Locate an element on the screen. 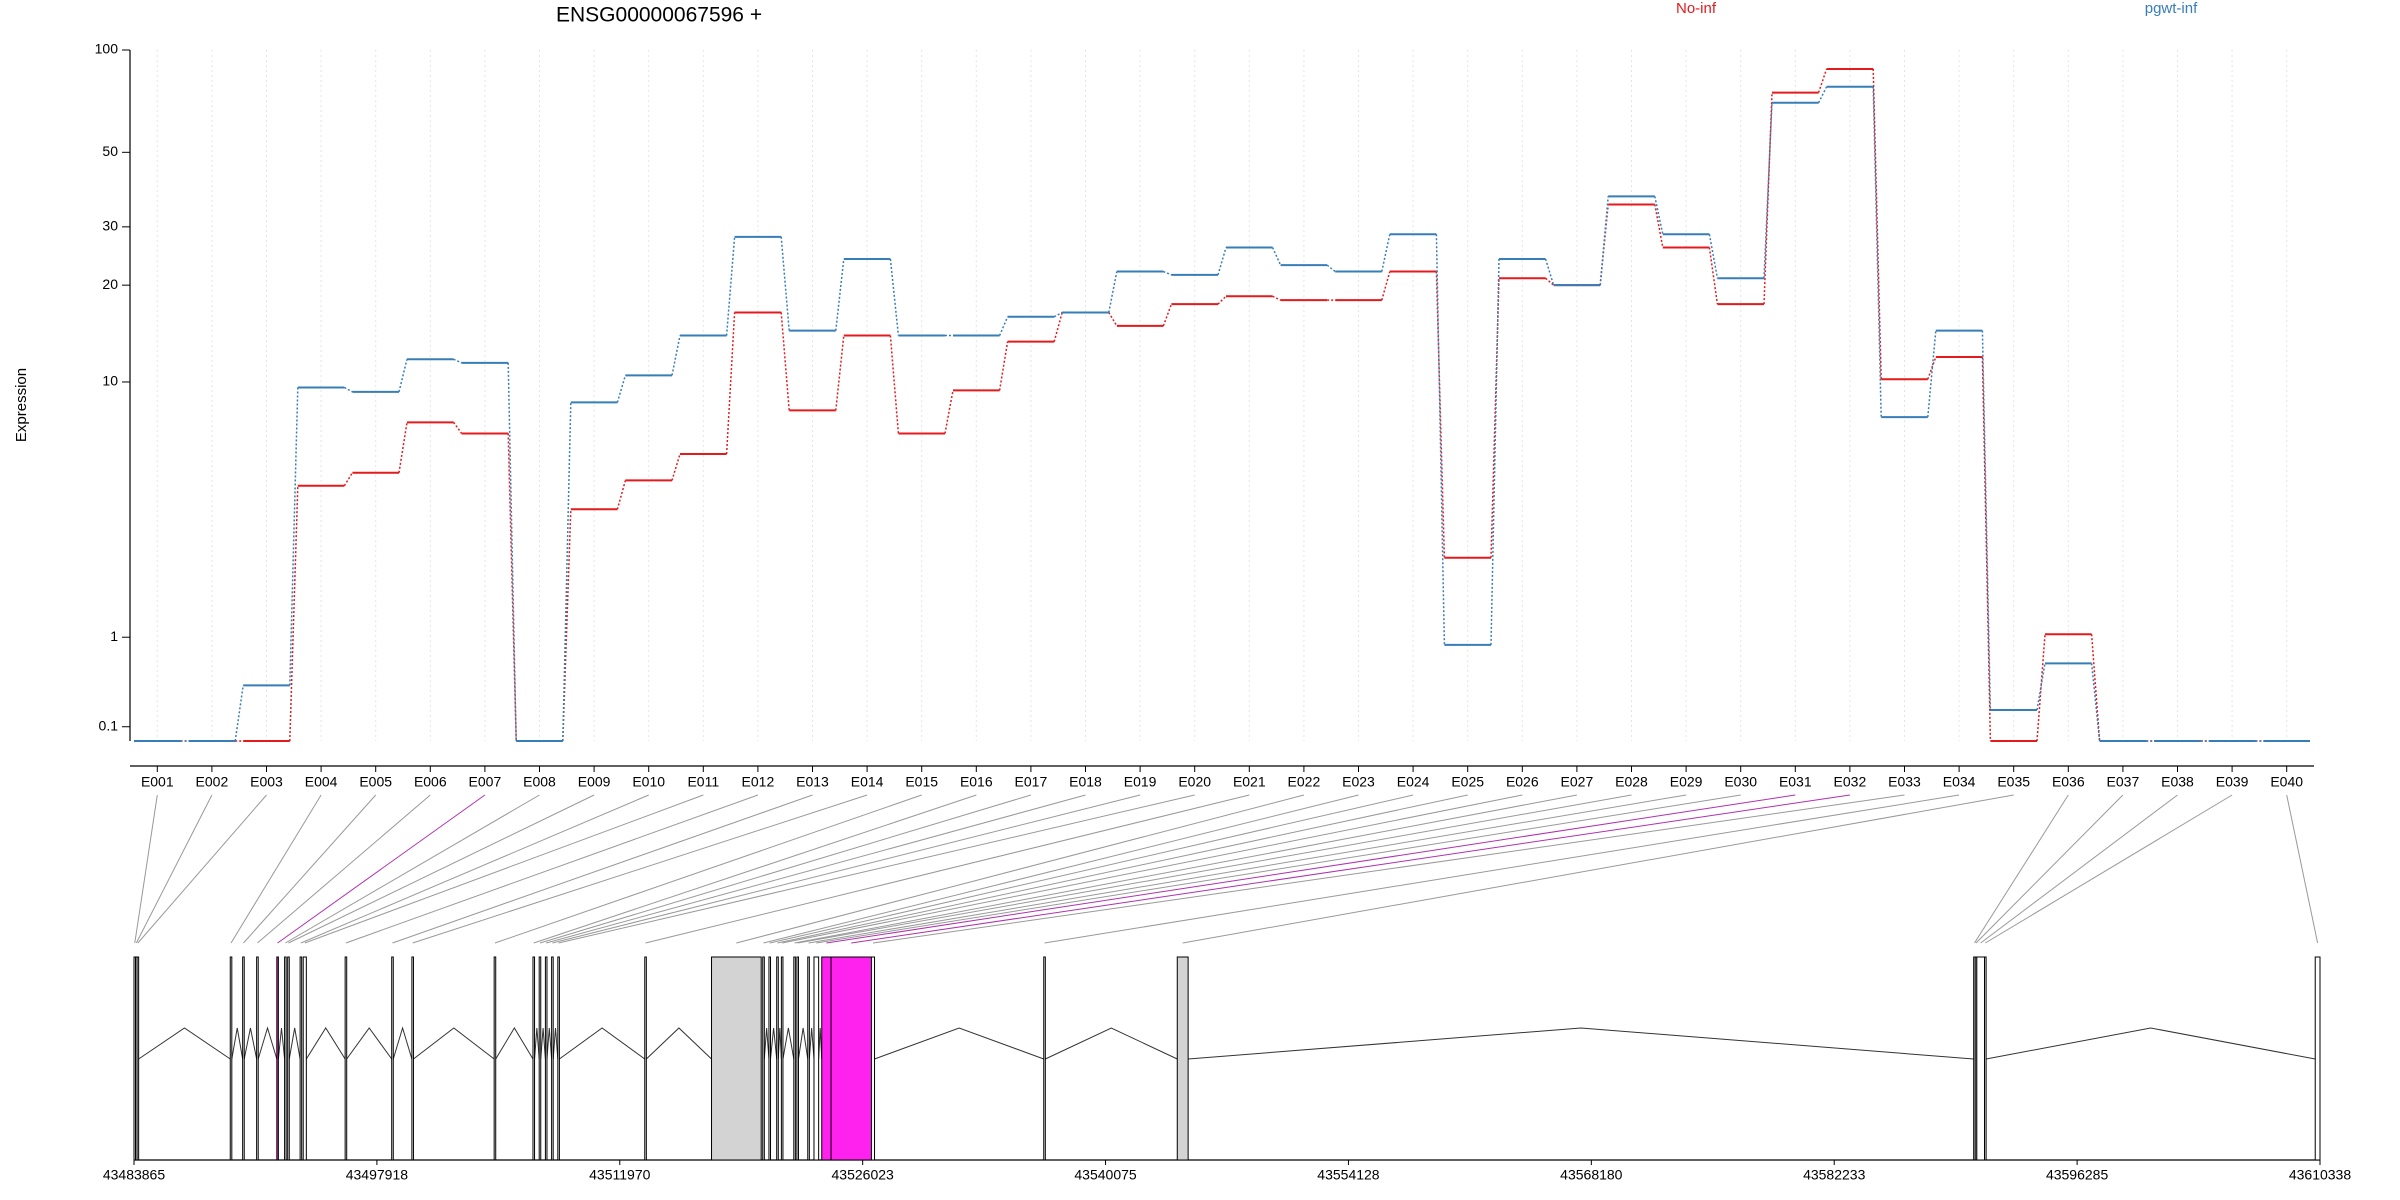  y-tick-label: 50 is located at coordinates (110, 151).